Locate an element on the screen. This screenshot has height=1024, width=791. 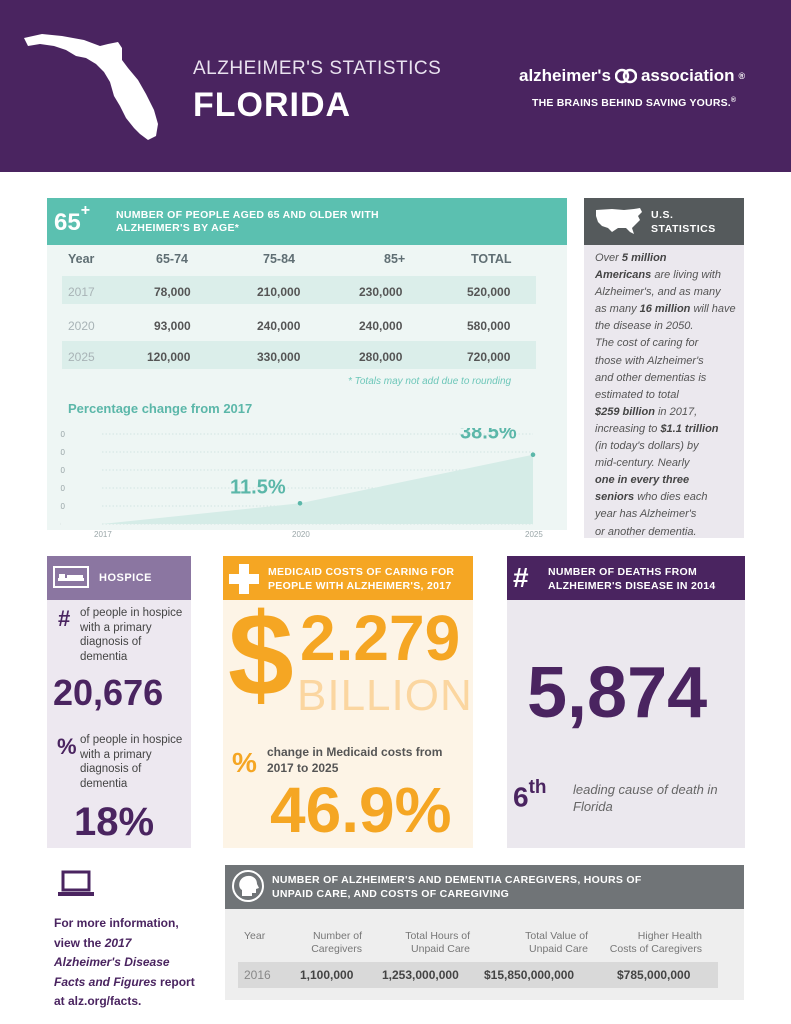
tagline-text: THE BRAINS BEHIND SAVING YOURS. is located at coordinates (631, 103).